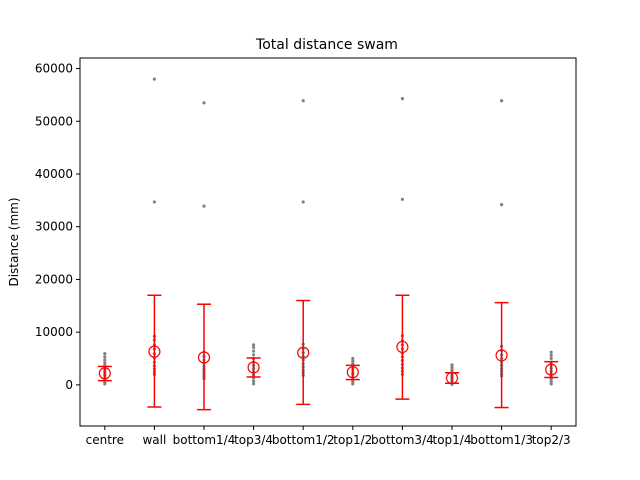 This screenshot has height=480, width=640. Describe the element at coordinates (352, 440) in the screenshot. I see `x-tick-label: top1/2` at that location.